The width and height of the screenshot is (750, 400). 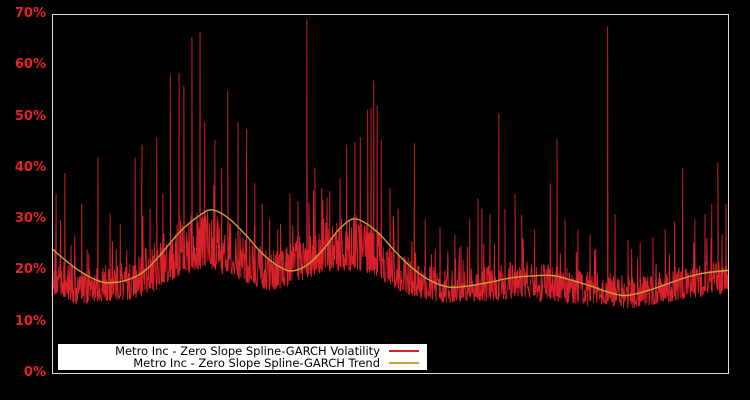 I want to click on y-axis-tick-label: 0%, so click(x=34, y=372).